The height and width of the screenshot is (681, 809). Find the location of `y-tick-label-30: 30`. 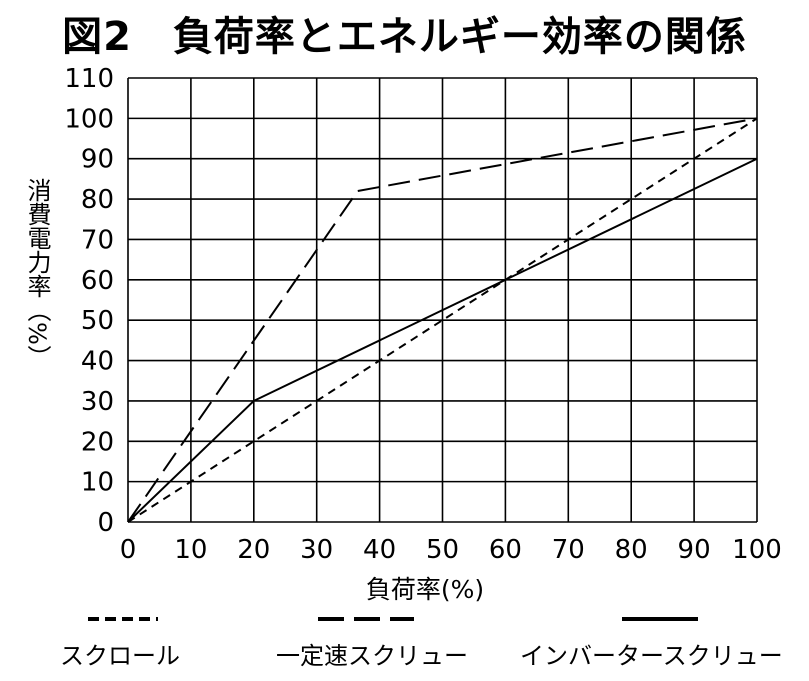

y-tick-label-30: 30 is located at coordinates (97, 402).